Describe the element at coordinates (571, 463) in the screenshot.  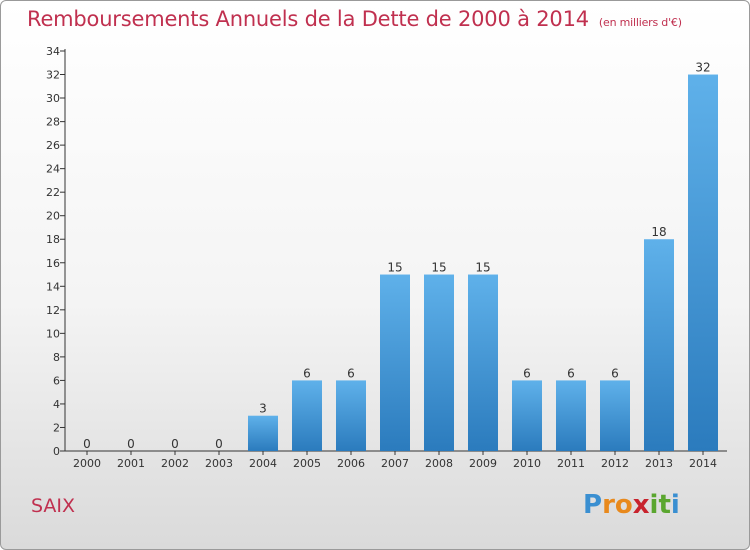
I see `x-tick-label: 2011` at that location.